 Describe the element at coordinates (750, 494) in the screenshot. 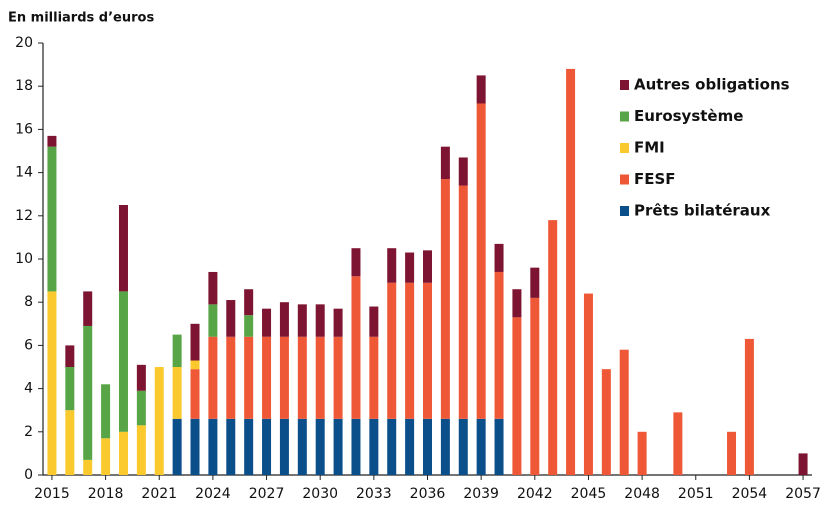

I see `x-tick-label: 2054` at that location.